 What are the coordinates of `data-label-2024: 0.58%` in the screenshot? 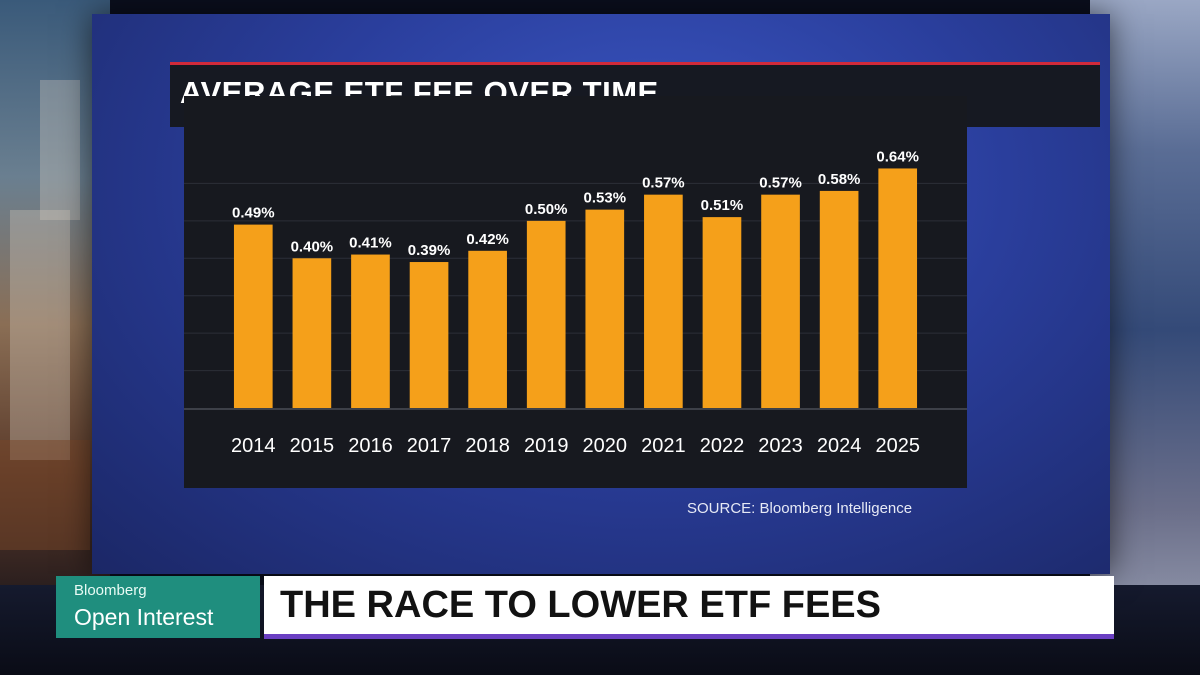 It's located at (839, 179).